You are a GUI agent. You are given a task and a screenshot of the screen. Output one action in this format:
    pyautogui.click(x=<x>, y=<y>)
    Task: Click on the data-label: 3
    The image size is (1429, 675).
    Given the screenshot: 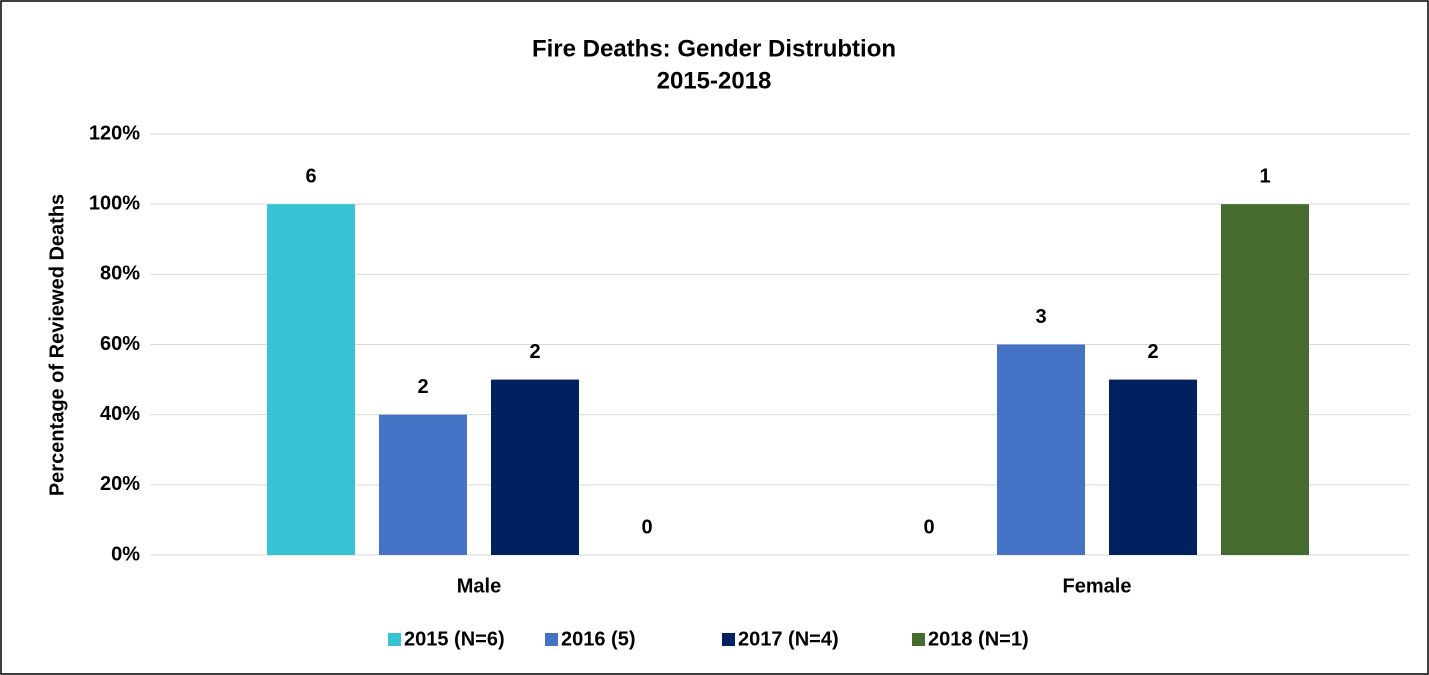 What is the action you would take?
    pyautogui.click(x=1040, y=317)
    